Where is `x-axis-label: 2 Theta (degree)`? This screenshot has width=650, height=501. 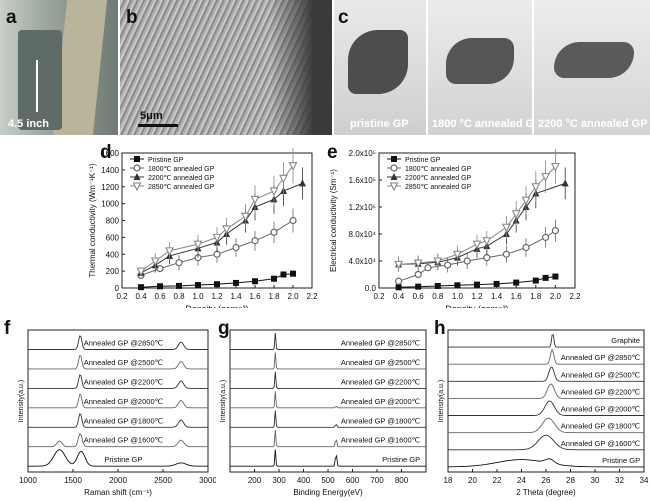 x-axis-label: 2 Theta (degree) is located at coordinates (546, 492).